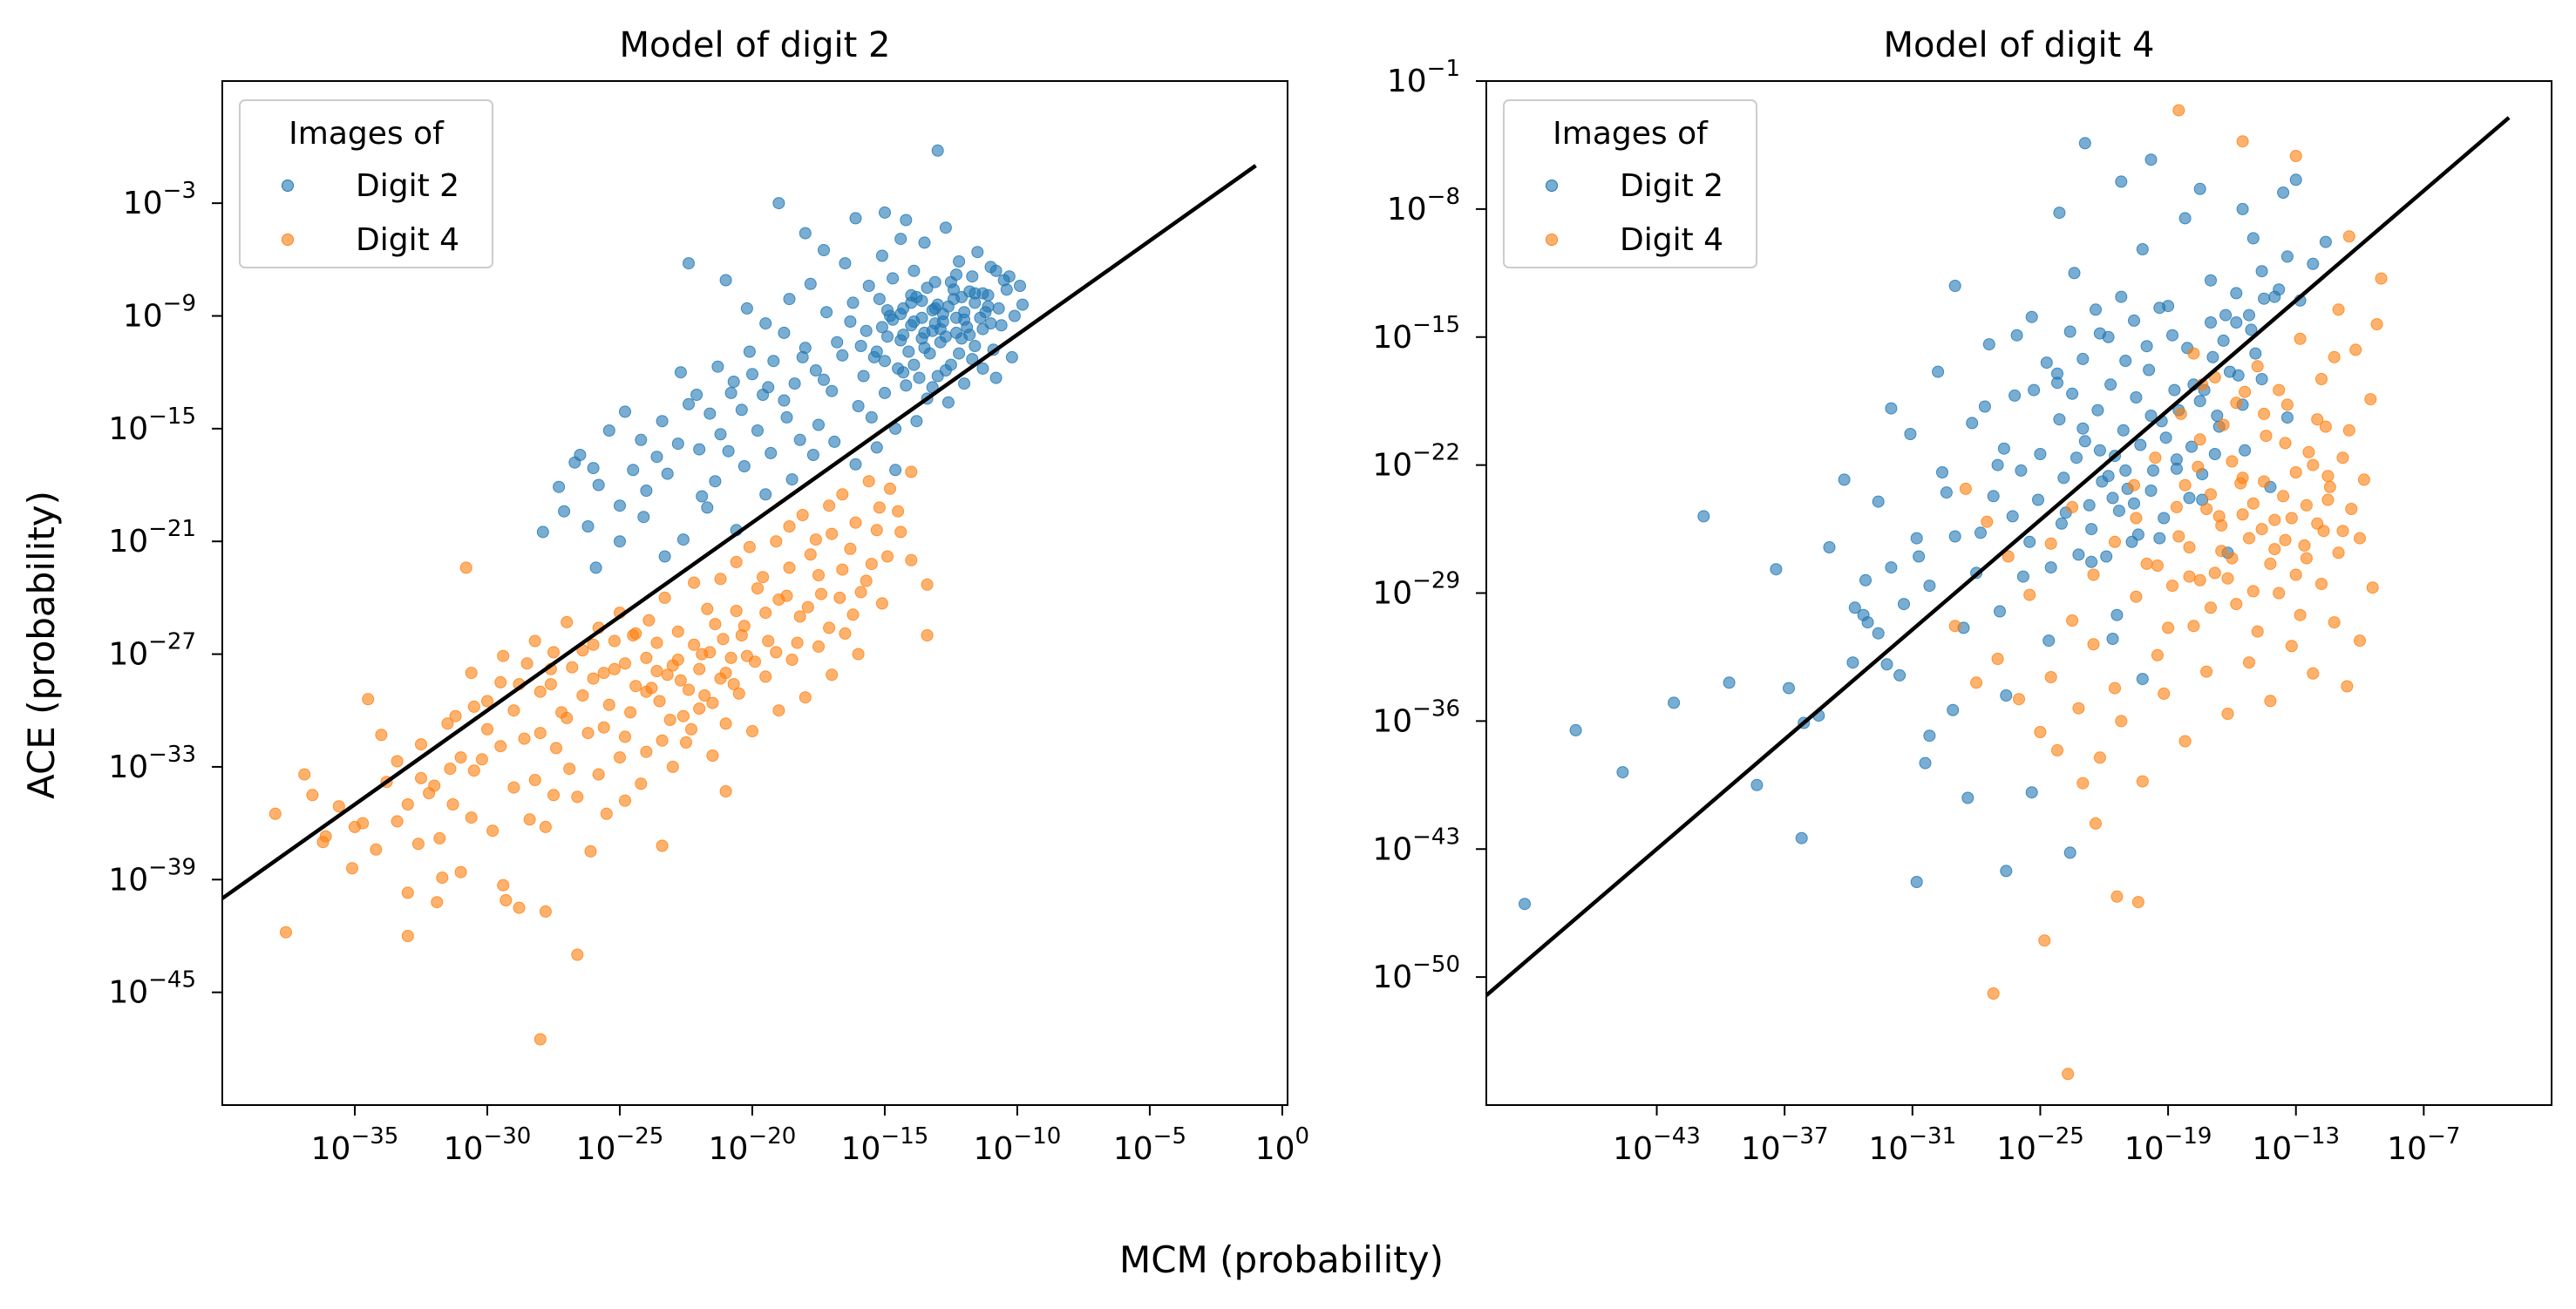 Image resolution: width=2576 pixels, height=1309 pixels. Describe the element at coordinates (288, 240) in the screenshot. I see `legend-marker` at that location.